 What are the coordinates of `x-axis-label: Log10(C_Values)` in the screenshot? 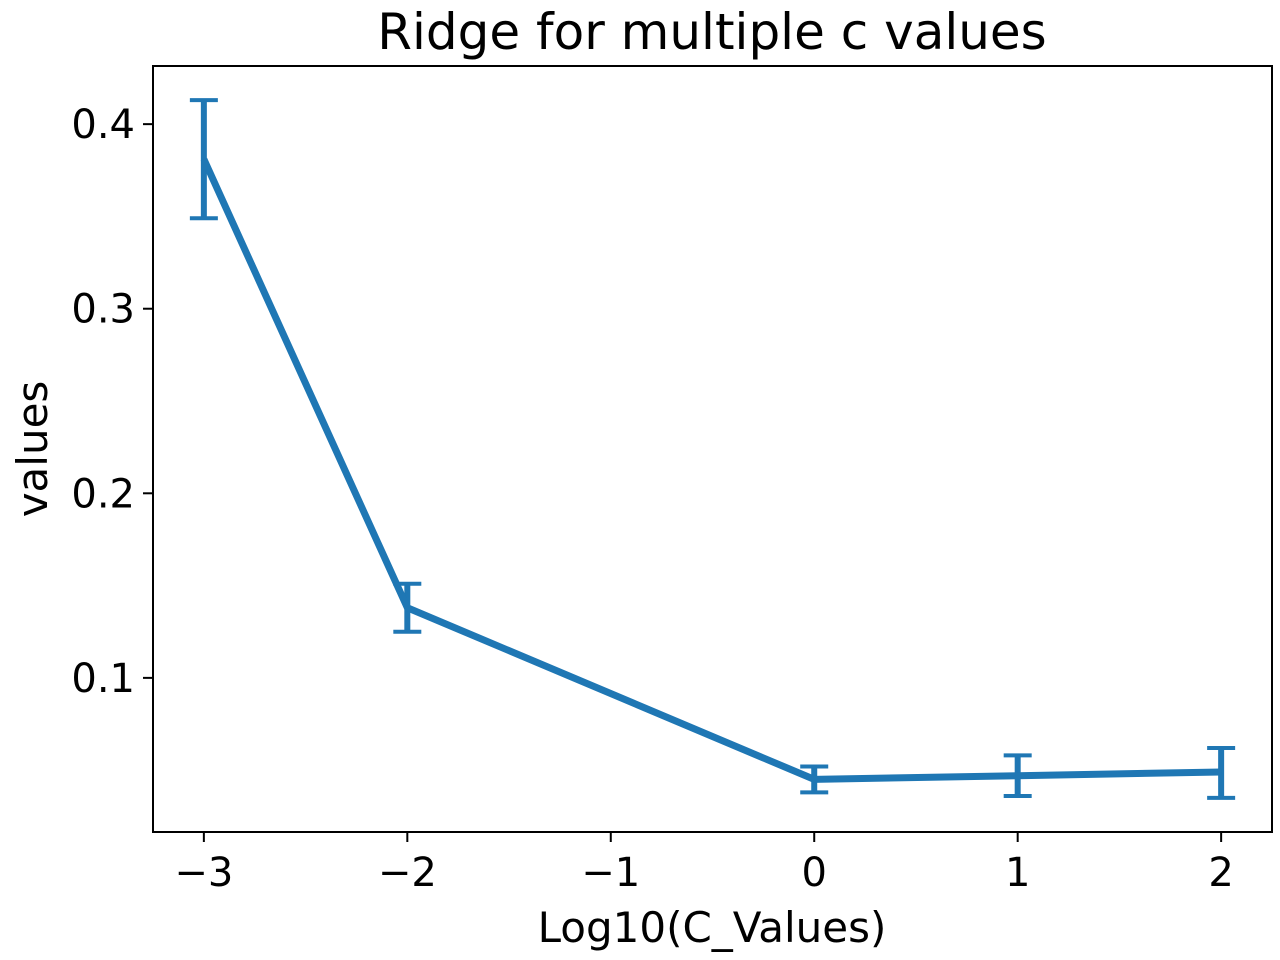 It's located at (712, 927).